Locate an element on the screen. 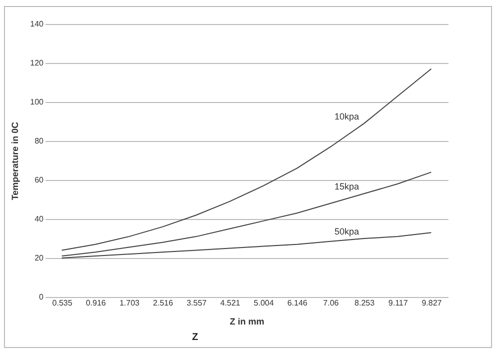  y-tick-label: 60 is located at coordinates (39, 180).